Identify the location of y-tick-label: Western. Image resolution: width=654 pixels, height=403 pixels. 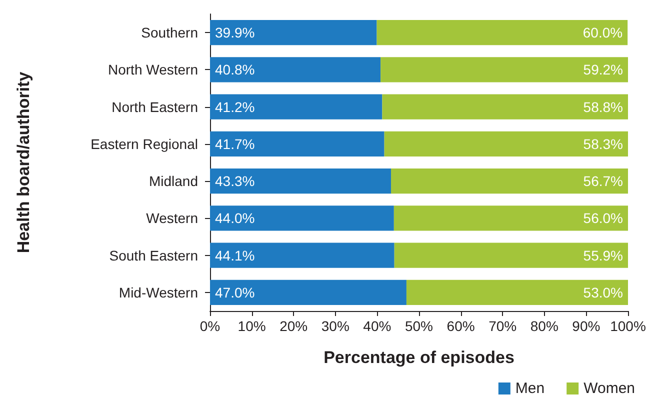
(172, 218).